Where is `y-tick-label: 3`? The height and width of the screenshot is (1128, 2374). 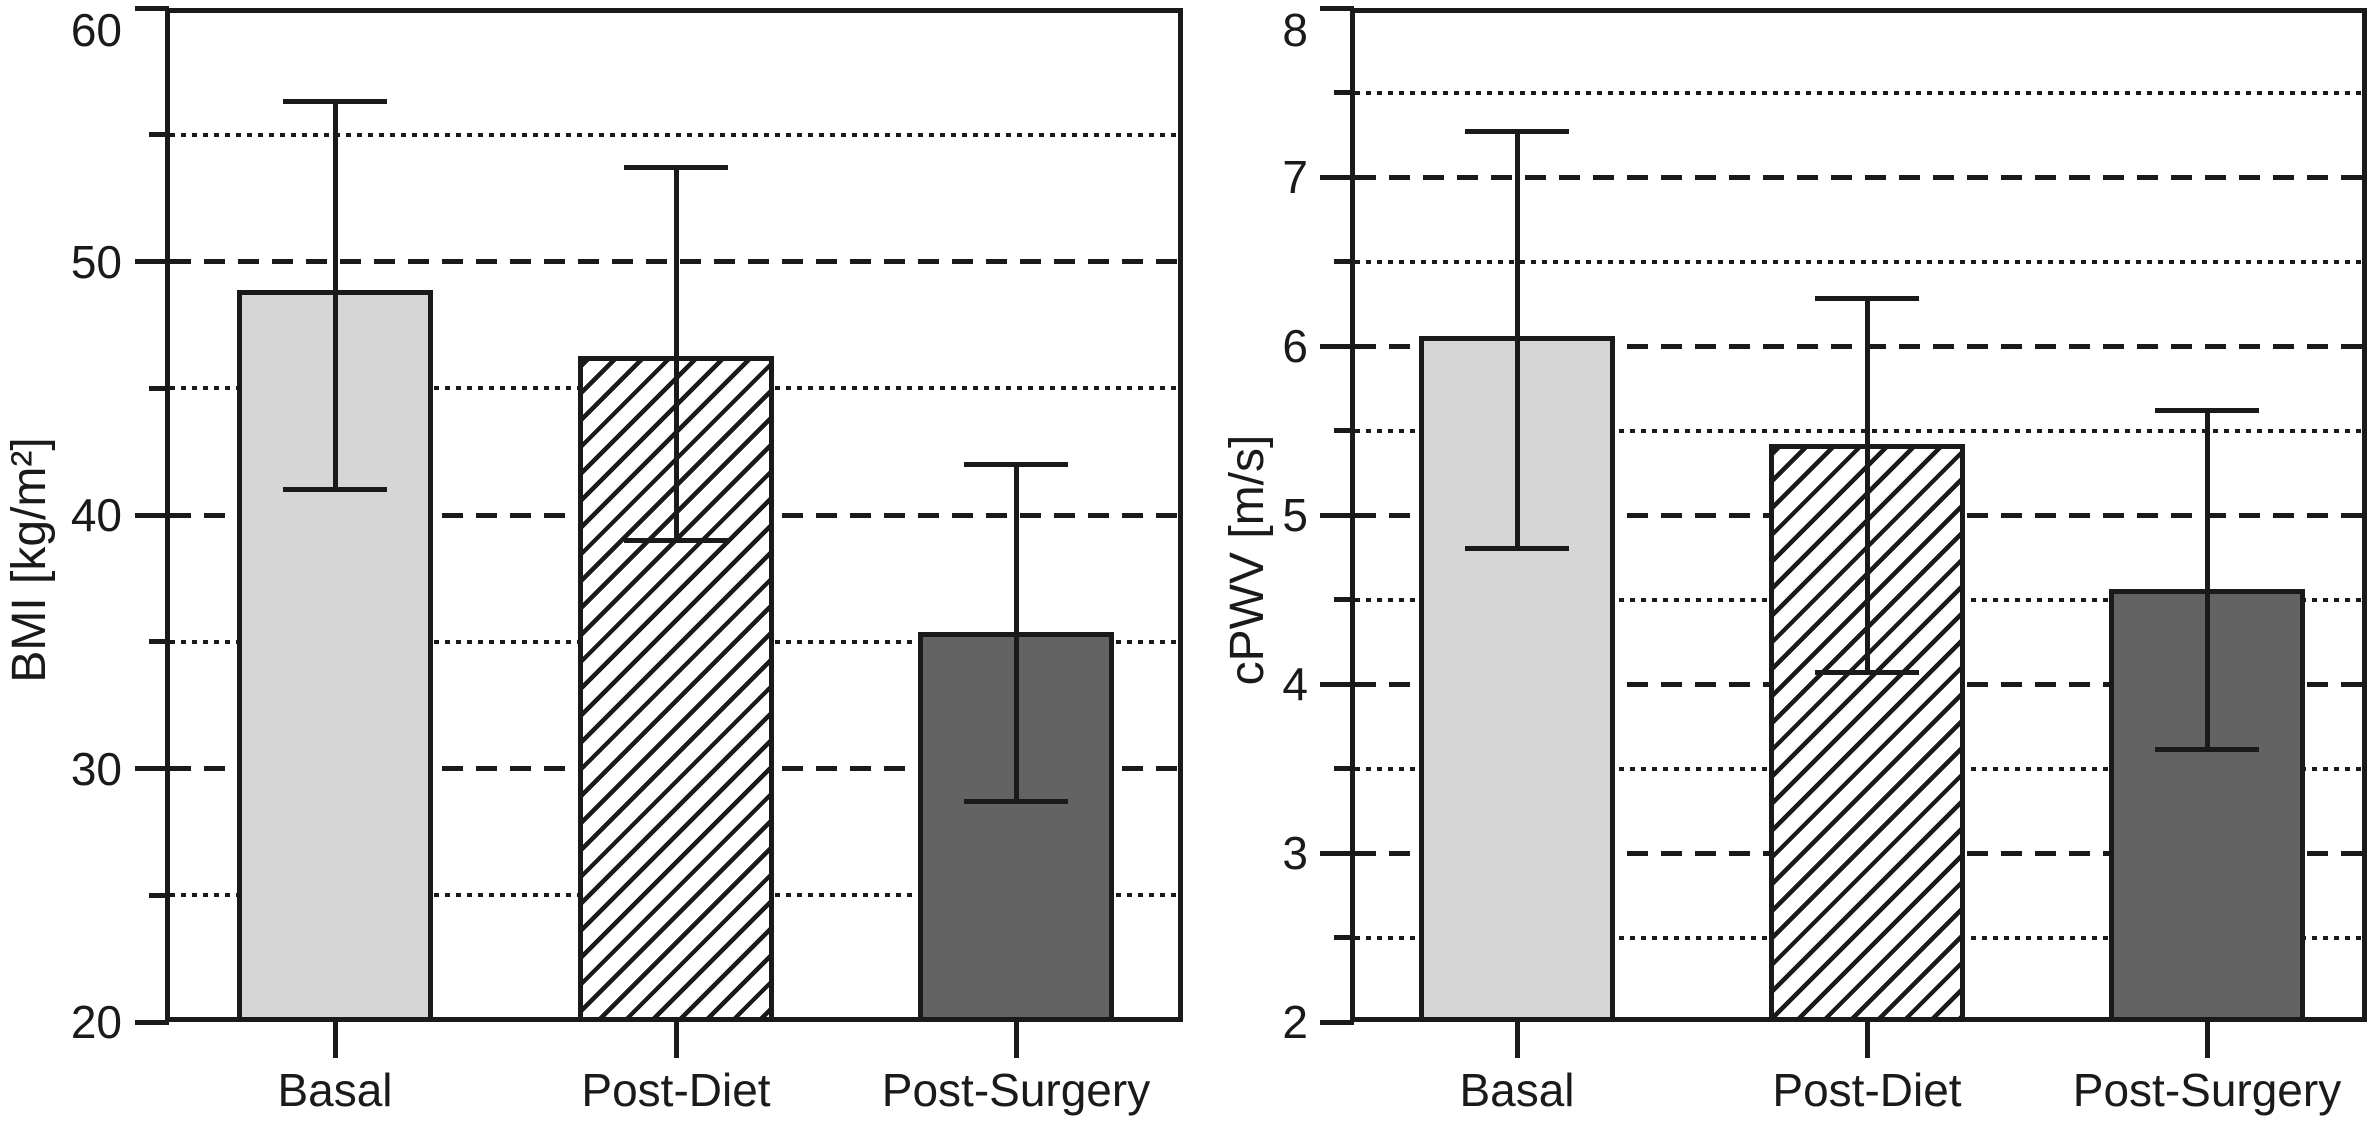
y-tick-label: 3 is located at coordinates (1295, 853).